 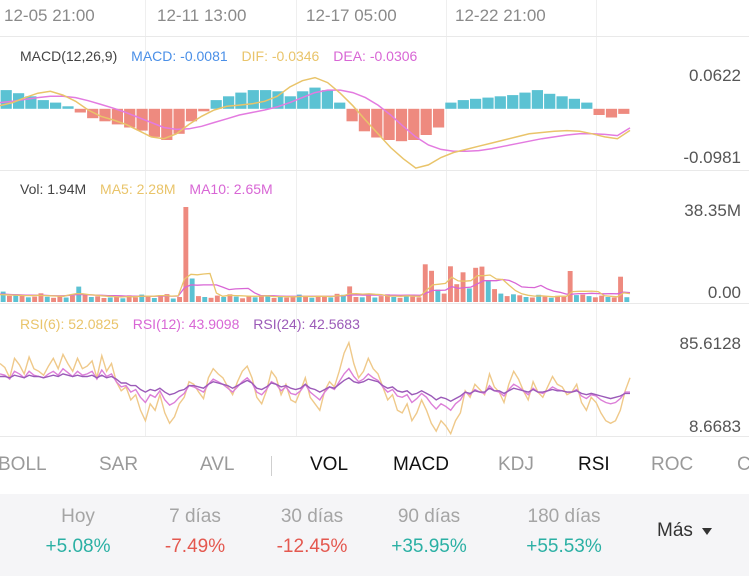 What do you see at coordinates (138, 189) in the screenshot?
I see `ma5-value-label: MA5: 2.28M` at bounding box center [138, 189].